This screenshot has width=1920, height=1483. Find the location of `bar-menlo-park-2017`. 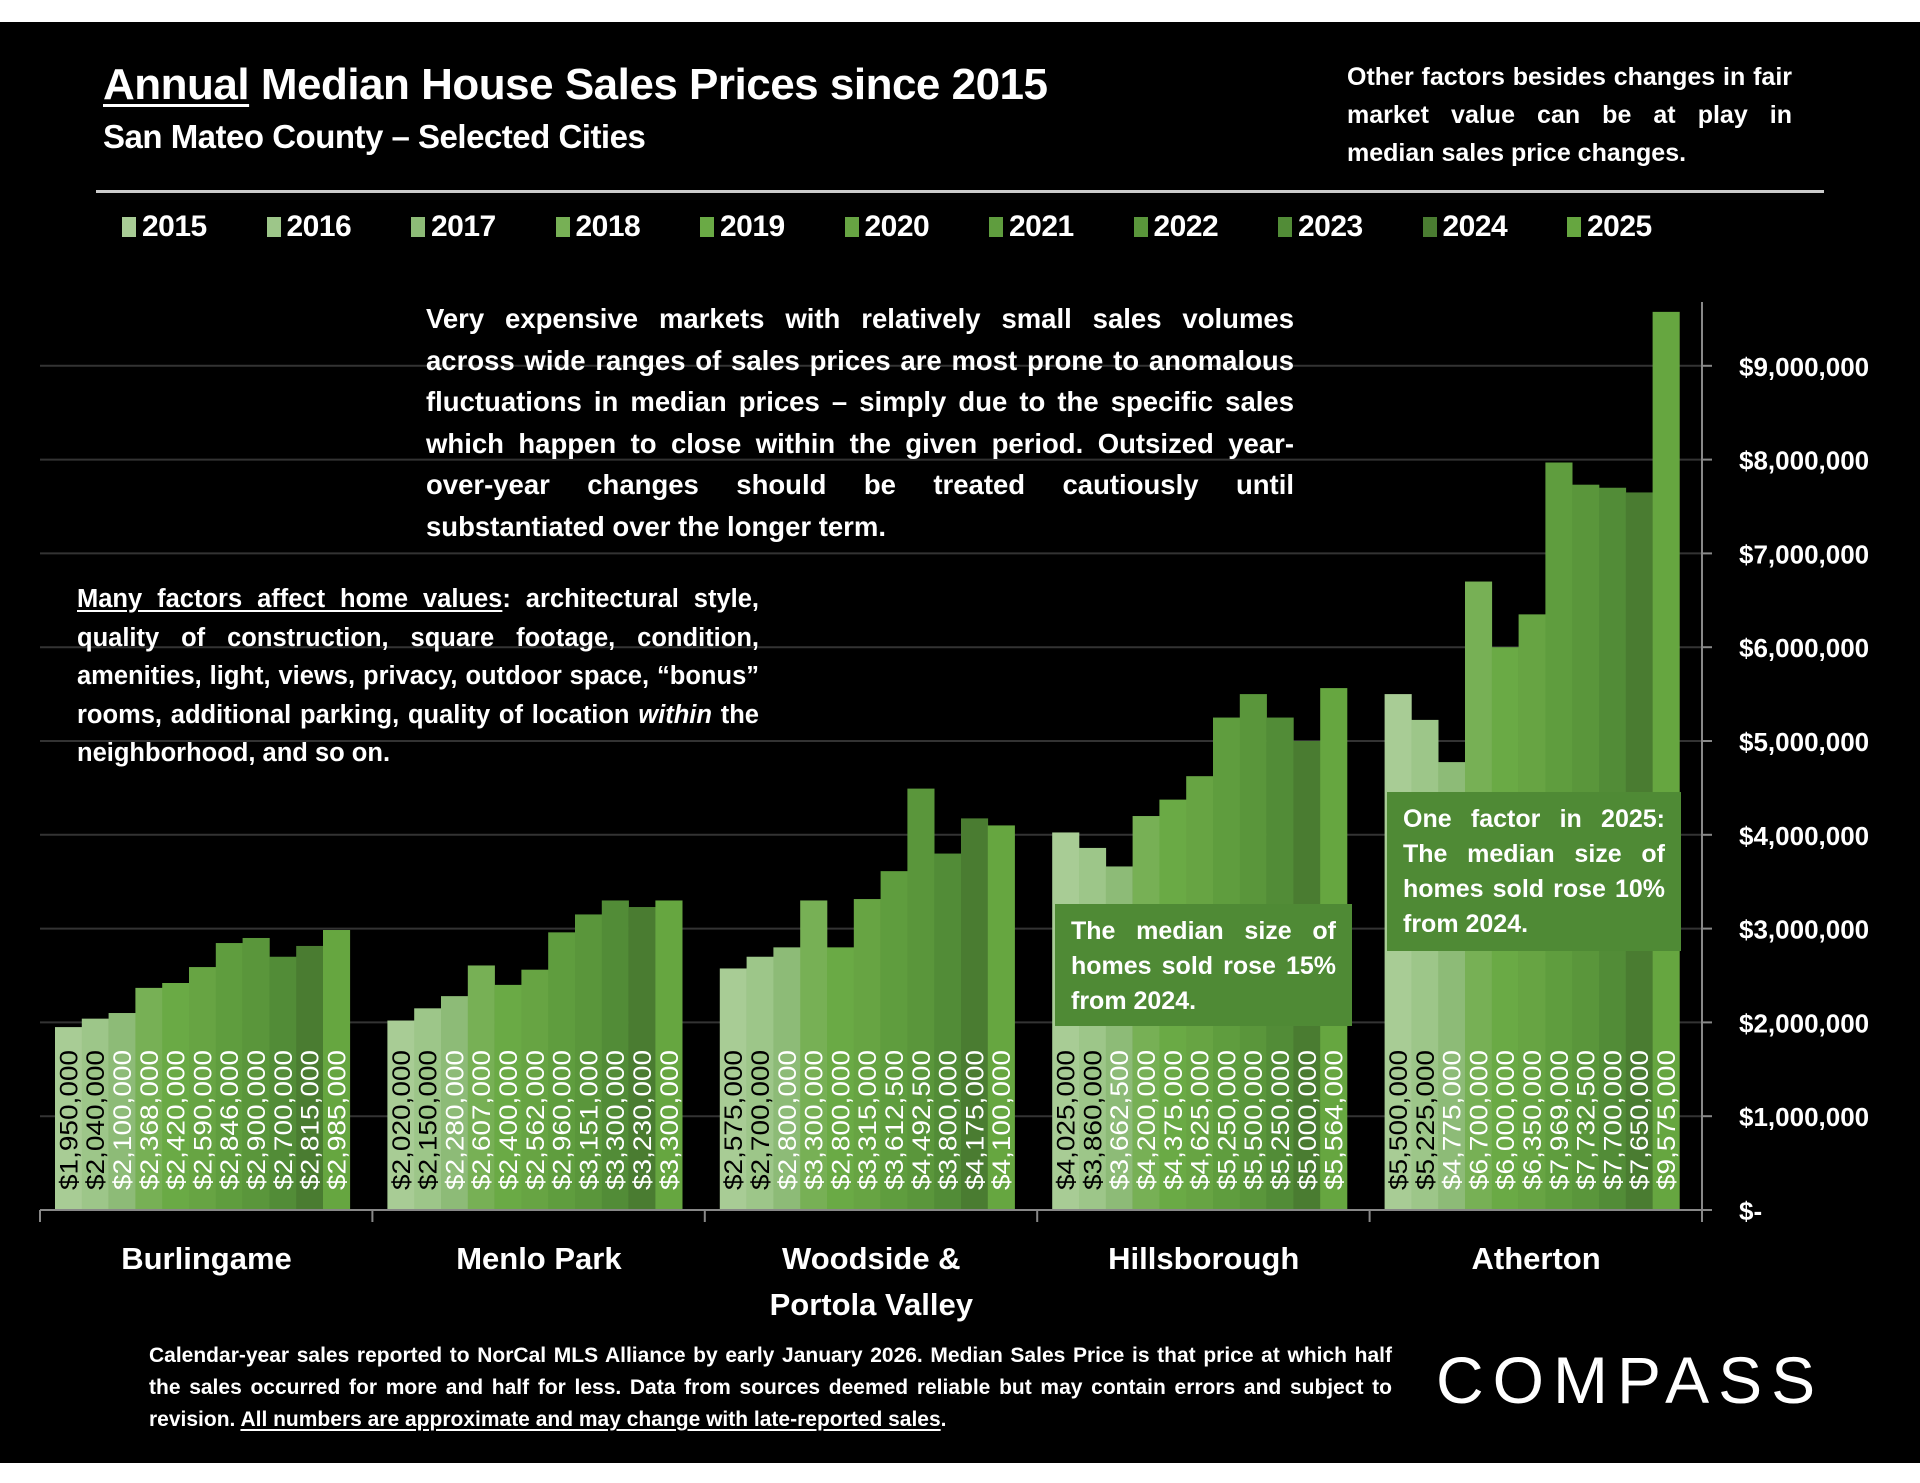

bar-menlo-park-2017 is located at coordinates (455, 1103).